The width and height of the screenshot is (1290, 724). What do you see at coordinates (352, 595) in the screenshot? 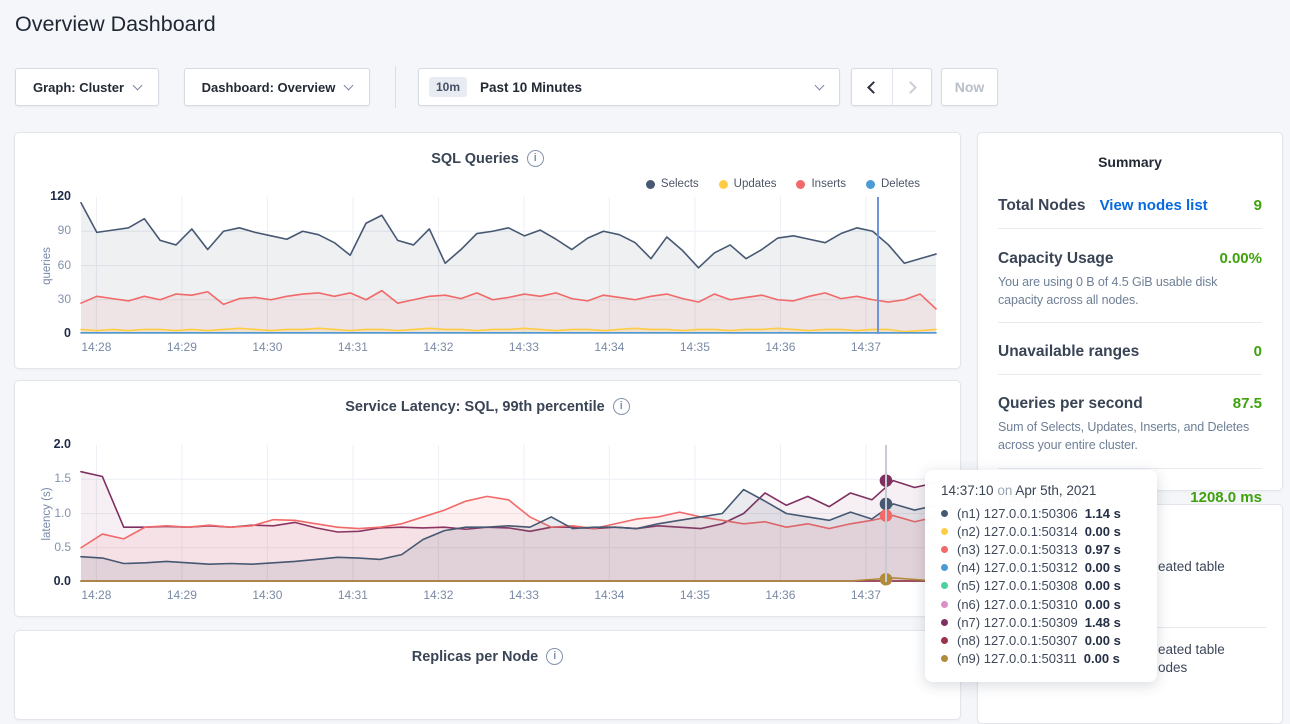
I see `x-axis-tick: 14:31` at bounding box center [352, 595].